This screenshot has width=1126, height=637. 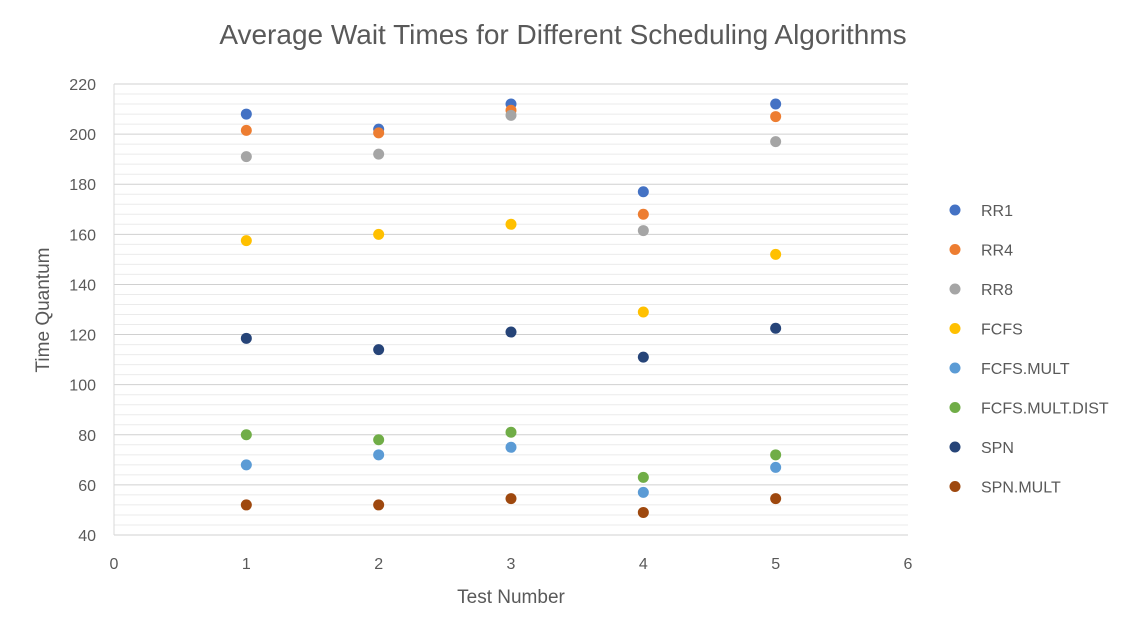 What do you see at coordinates (997, 290) in the screenshot?
I see `legend-label-rr8: RR8` at bounding box center [997, 290].